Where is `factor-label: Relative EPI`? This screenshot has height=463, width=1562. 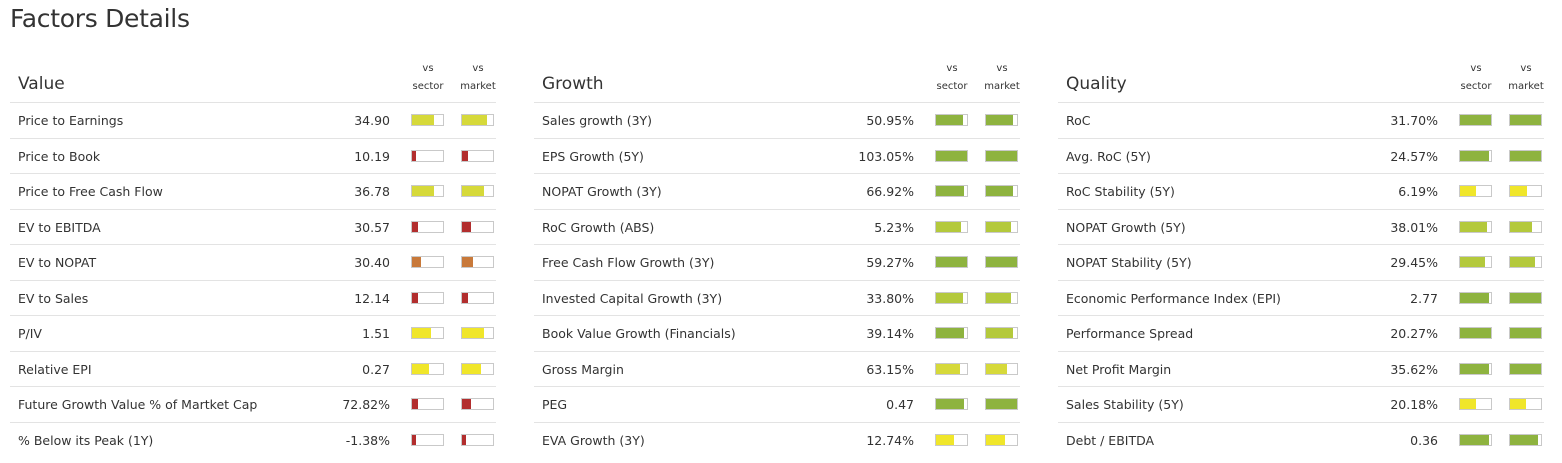
factor-label: Relative EPI is located at coordinates (55, 369).